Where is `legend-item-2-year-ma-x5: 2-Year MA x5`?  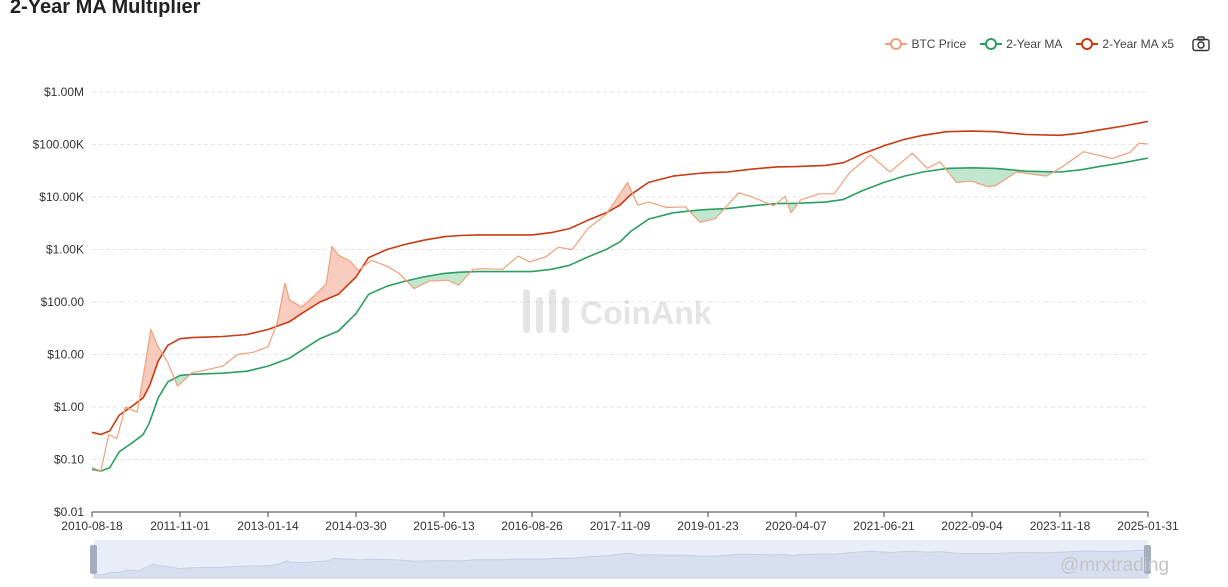
legend-item-2-year-ma-x5: 2-Year MA x5 is located at coordinates (1125, 44).